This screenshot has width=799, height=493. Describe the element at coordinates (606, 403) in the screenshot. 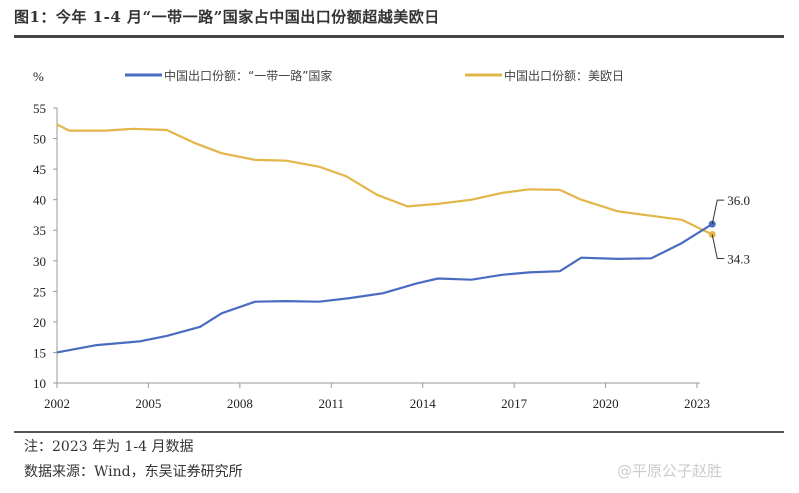

I see `x-tick-label: 2020` at that location.